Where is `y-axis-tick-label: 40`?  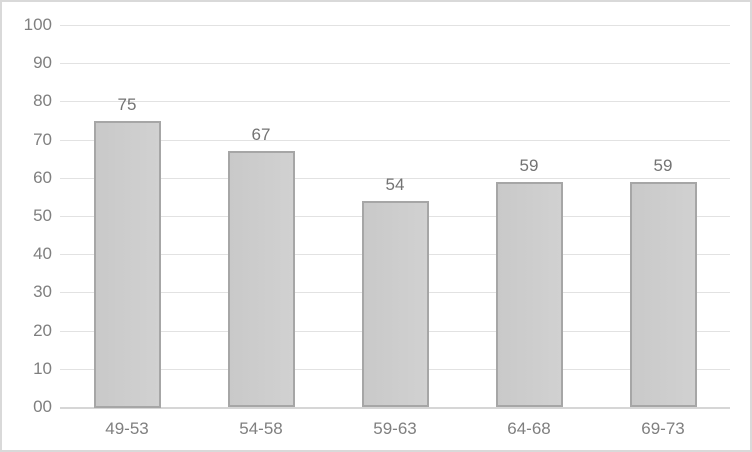
y-axis-tick-label: 40 is located at coordinates (42, 253).